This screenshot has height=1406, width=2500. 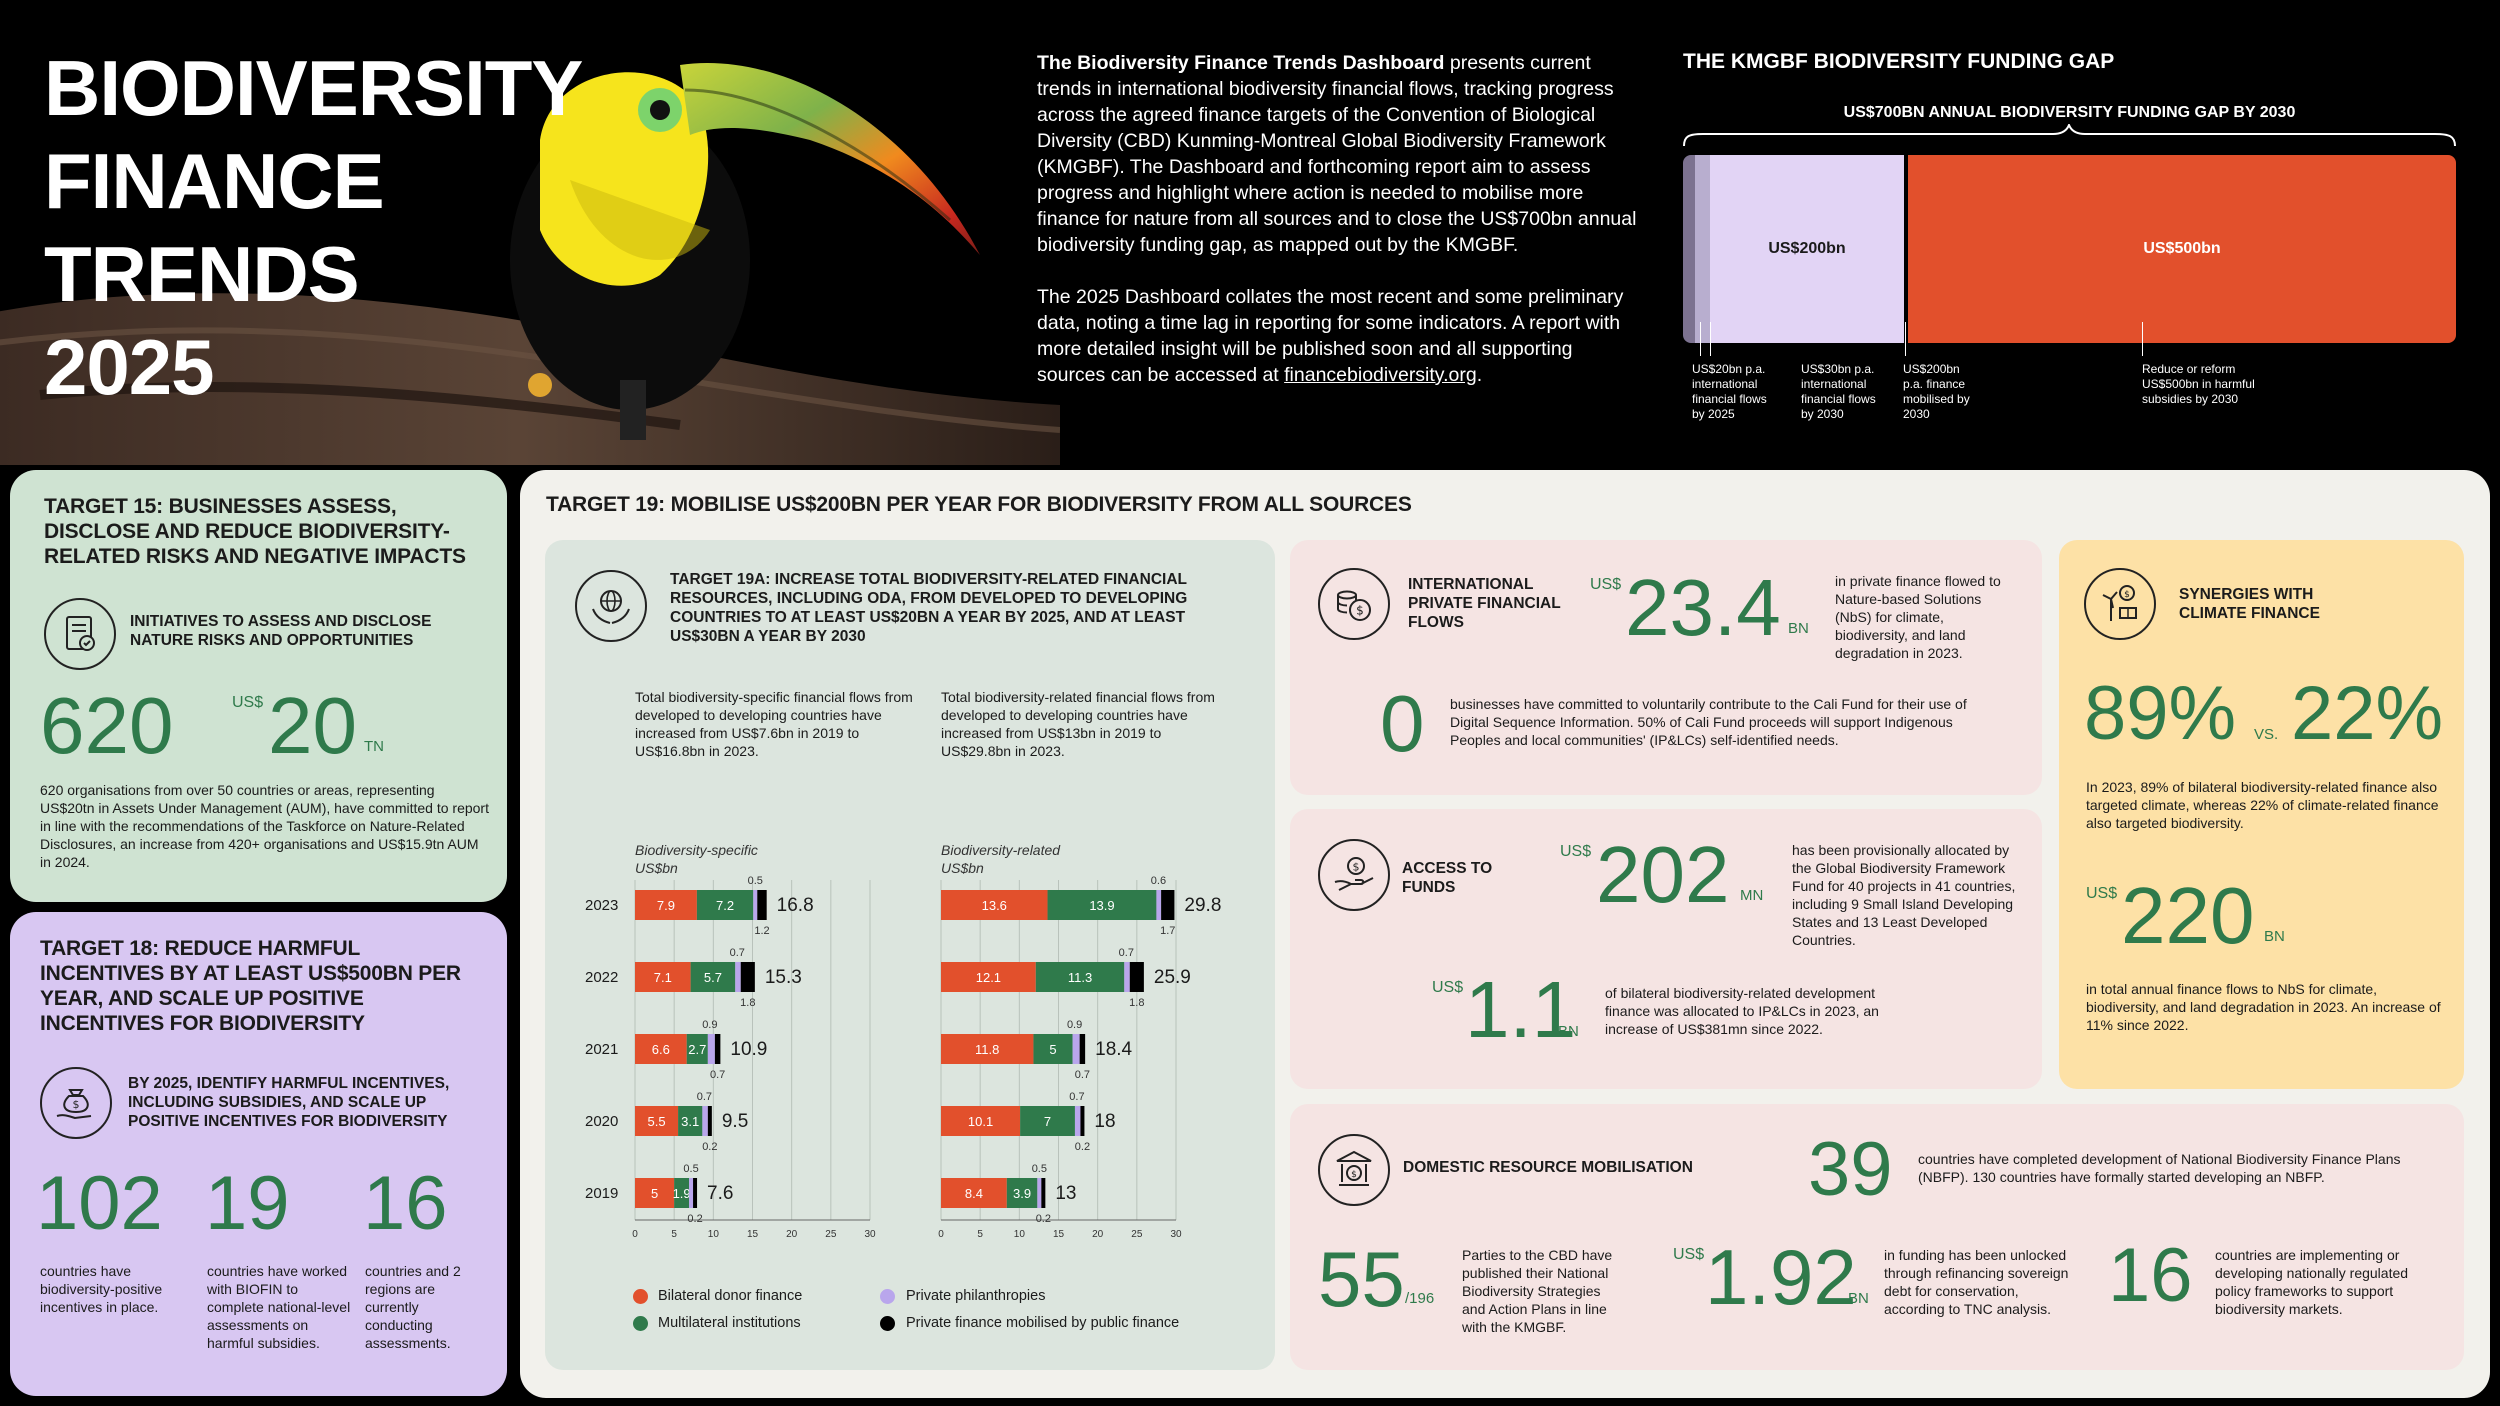 I want to click on money-bag-hand-icon: $, so click(x=76, y=1103).